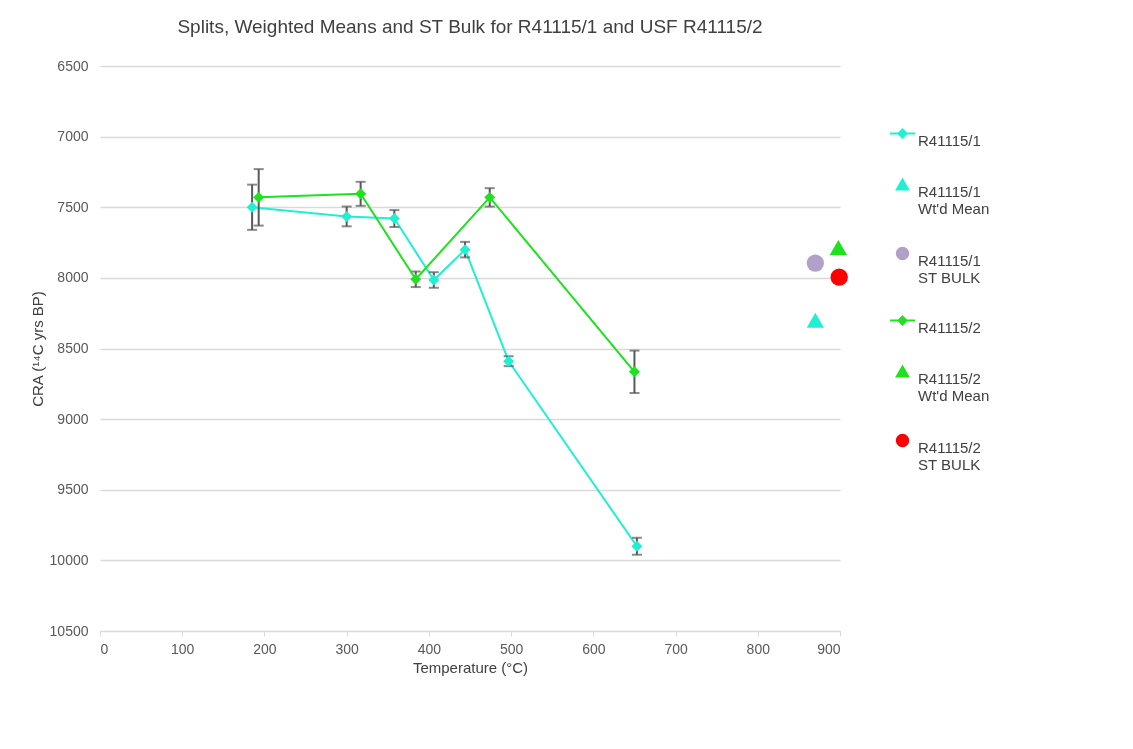 The image size is (1133, 749). I want to click on x-tick-label: 400, so click(429, 648).